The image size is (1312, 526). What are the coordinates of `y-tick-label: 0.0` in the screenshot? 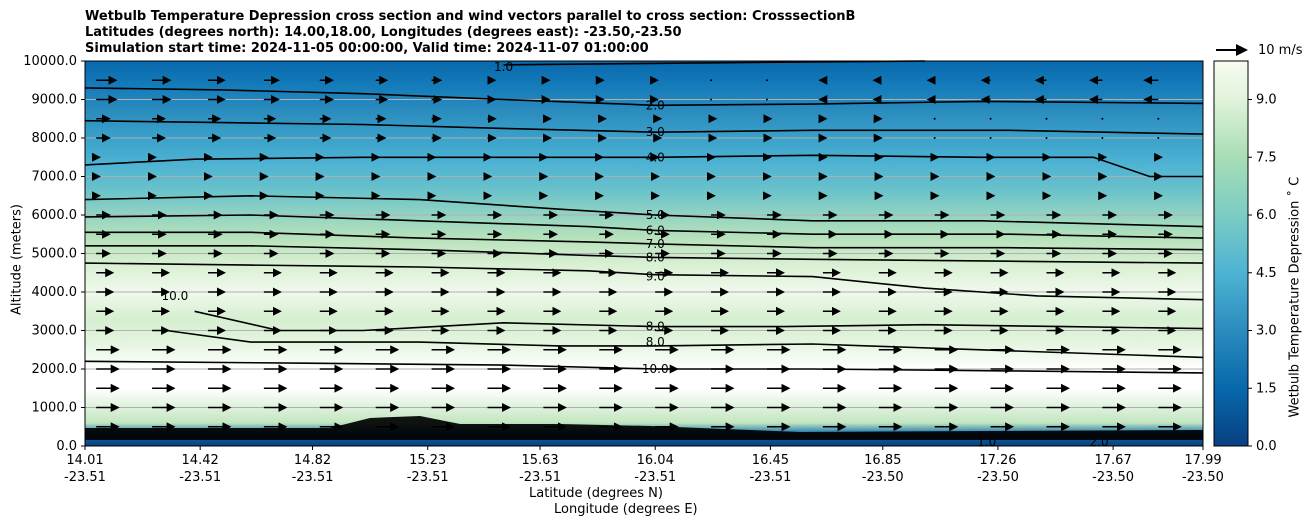 It's located at (66, 446).